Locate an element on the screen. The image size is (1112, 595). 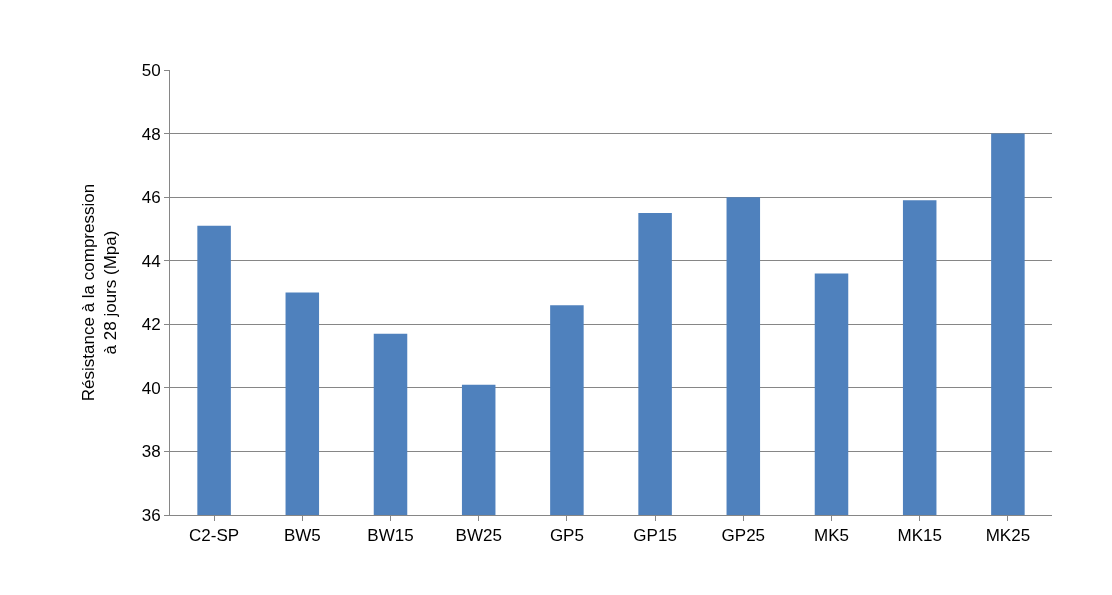
x-tick-label: C2-SP is located at coordinates (214, 536).